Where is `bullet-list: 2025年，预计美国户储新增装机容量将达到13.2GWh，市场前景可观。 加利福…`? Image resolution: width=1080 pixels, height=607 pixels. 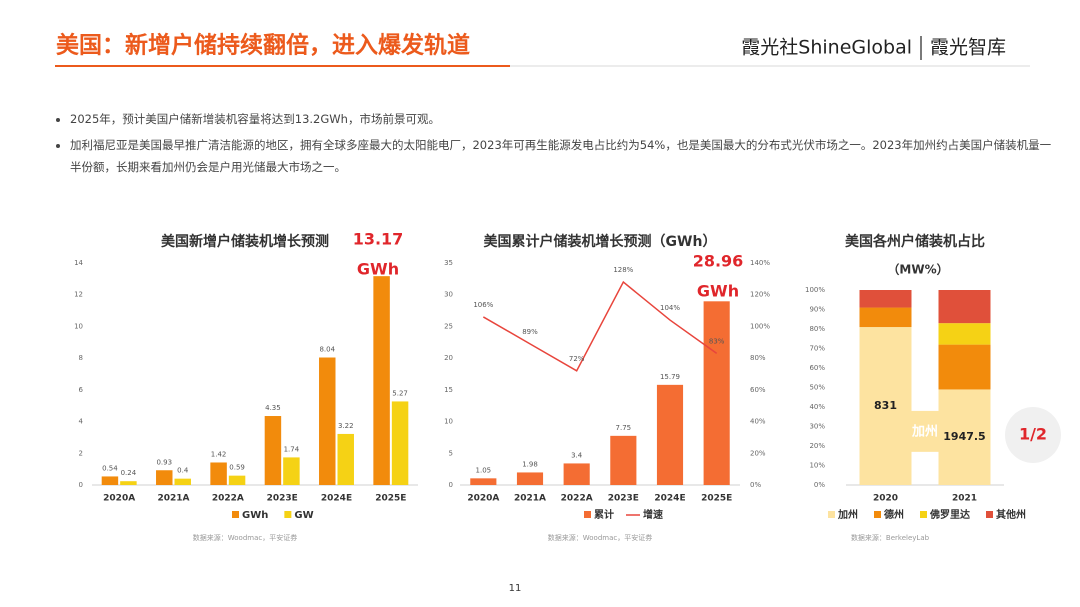
bullet-list: 2025年，预计美国户储新增装机容量将达到13.2GWh，市场前景可观。 加利福… is located at coordinates (556, 145).